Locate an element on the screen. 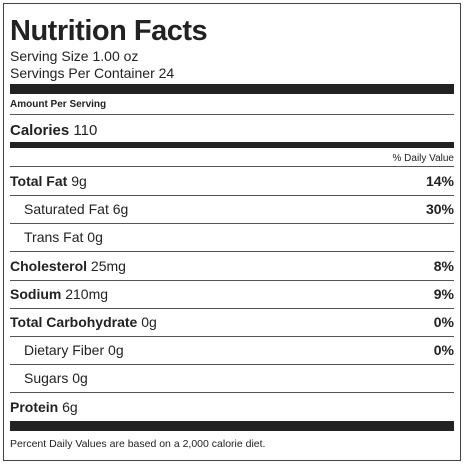 Image resolution: width=466 pixels, height=466 pixels. daily-value: 9% is located at coordinates (443, 293).